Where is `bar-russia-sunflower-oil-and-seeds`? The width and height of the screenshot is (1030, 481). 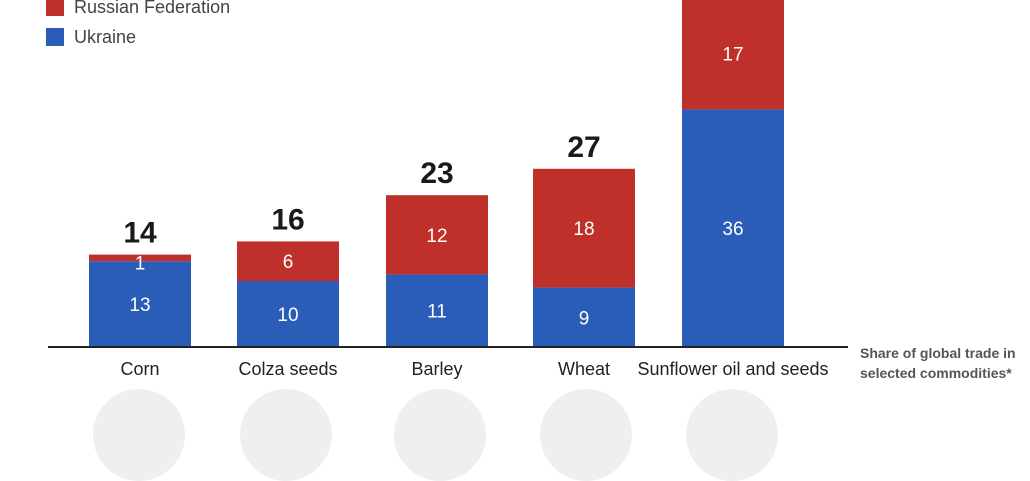
bar-russia-sunflower-oil-and-seeds is located at coordinates (733, 55).